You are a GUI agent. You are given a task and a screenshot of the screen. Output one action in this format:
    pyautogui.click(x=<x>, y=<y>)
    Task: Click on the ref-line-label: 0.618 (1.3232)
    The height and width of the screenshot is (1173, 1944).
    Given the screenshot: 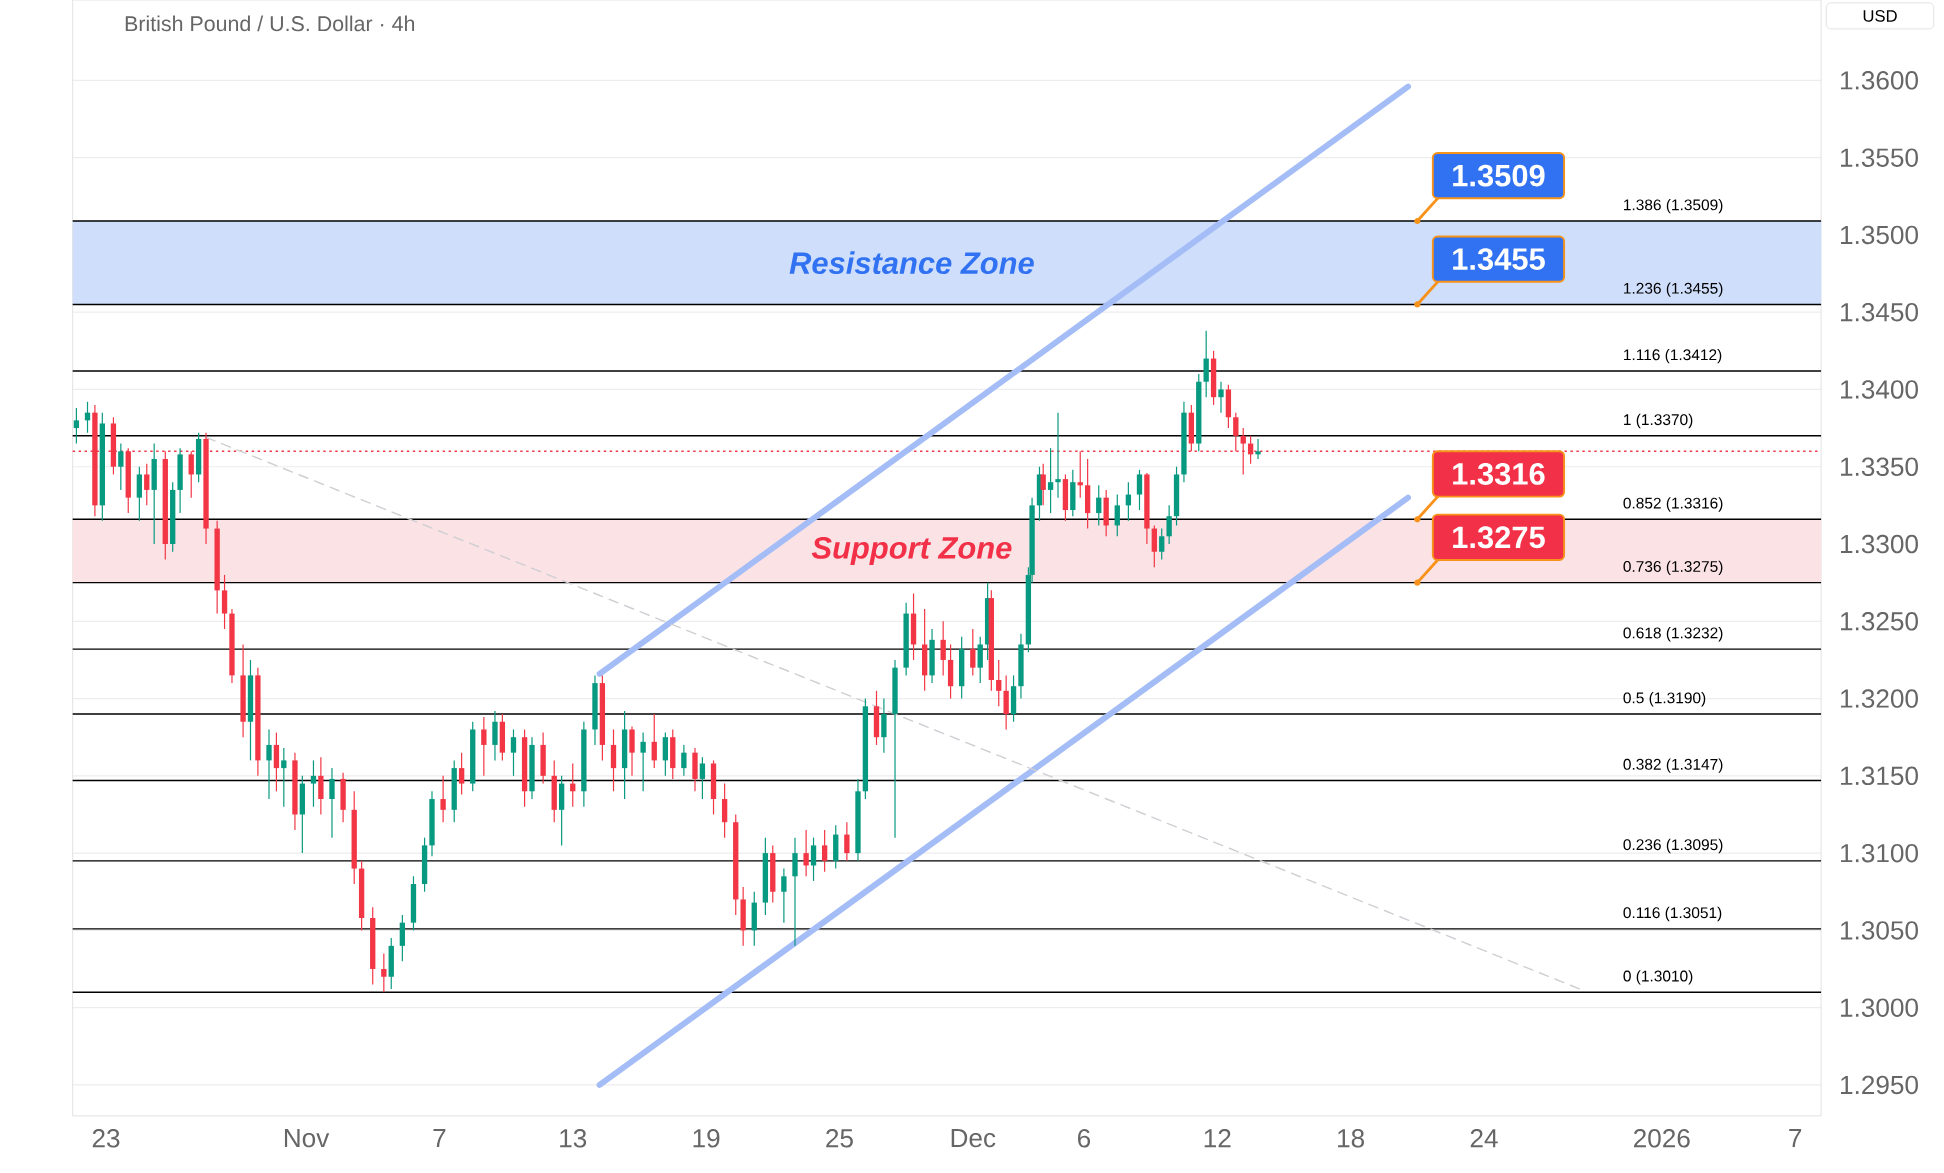 What is the action you would take?
    pyautogui.click(x=1673, y=634)
    